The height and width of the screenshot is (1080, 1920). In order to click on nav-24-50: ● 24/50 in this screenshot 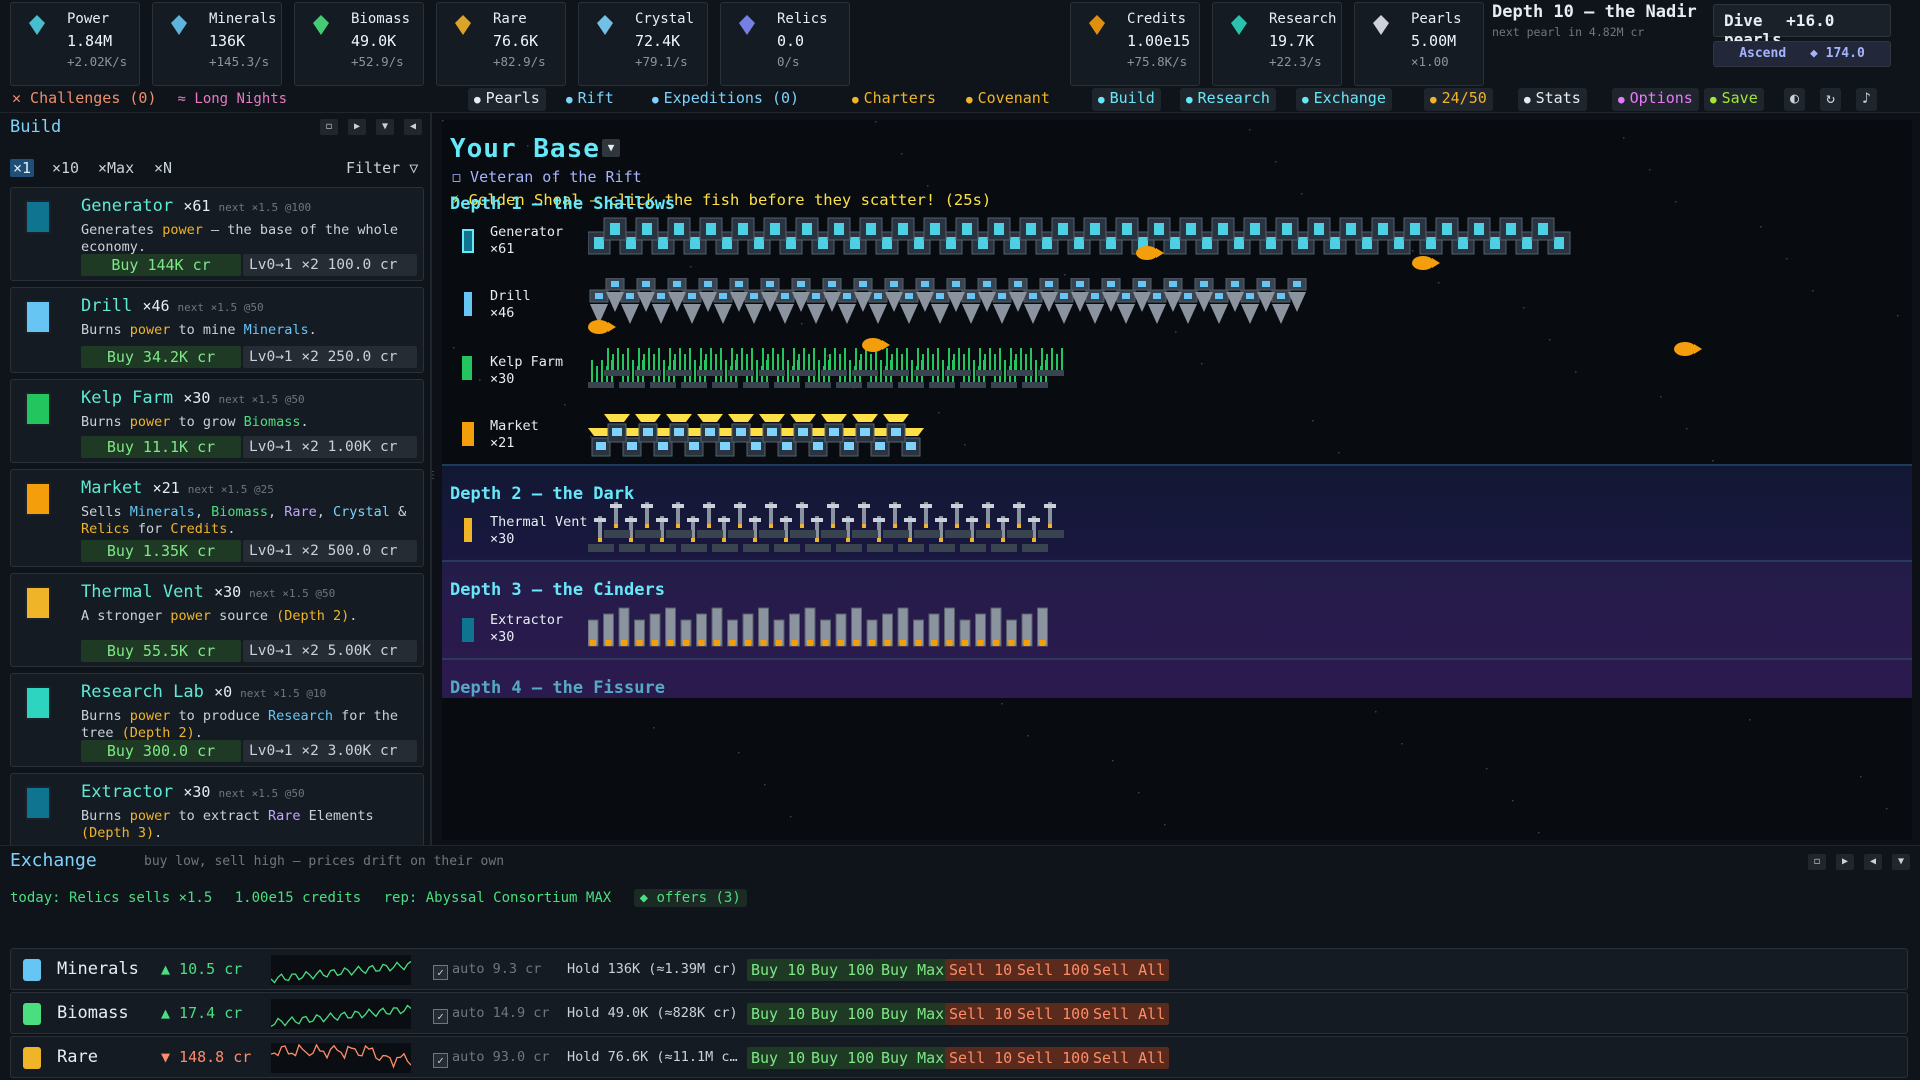, I will do `click(1458, 99)`.